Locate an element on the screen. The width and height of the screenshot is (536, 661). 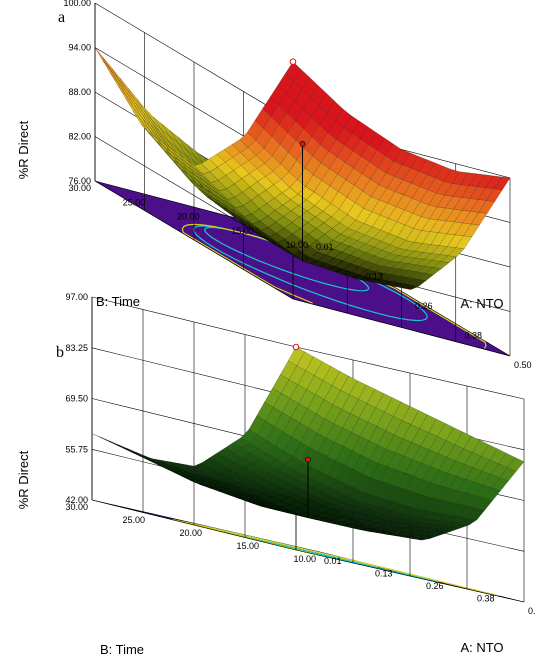
z-tick-label: 76.00 is located at coordinates (79, 181).